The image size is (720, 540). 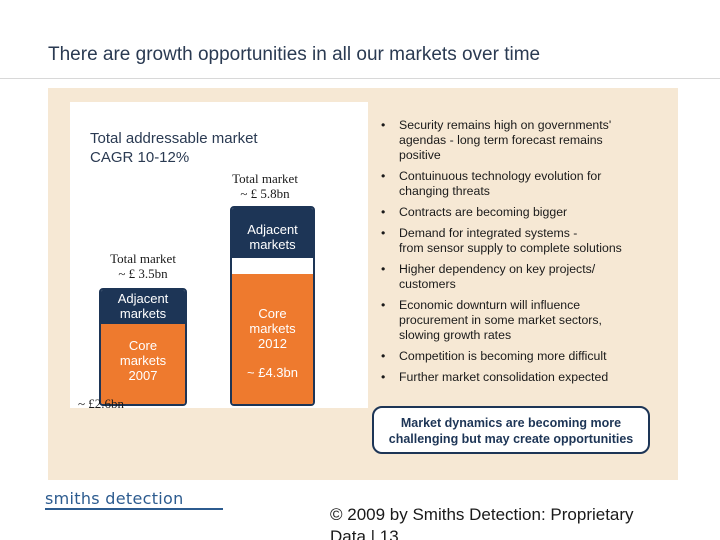 I want to click on adjacent-2012-line2: markets, so click(x=272, y=244).